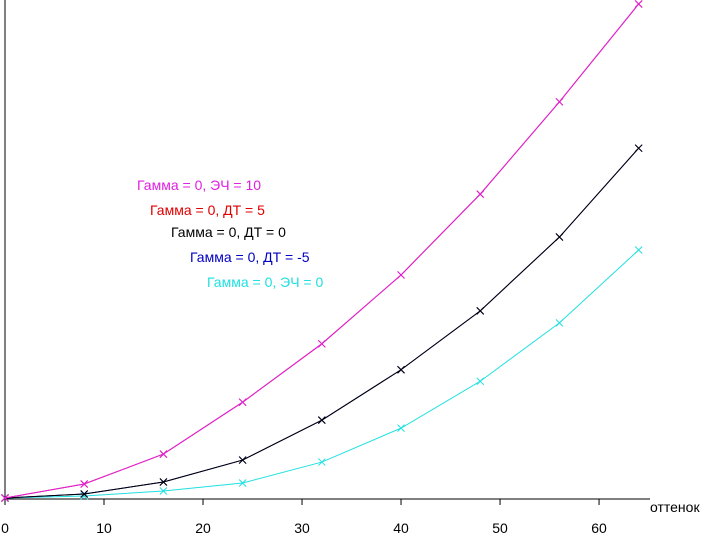 The image size is (704, 534). What do you see at coordinates (199, 185) in the screenshot?
I see `legend-label: Гамма = 0, ЭЧ = 10` at bounding box center [199, 185].